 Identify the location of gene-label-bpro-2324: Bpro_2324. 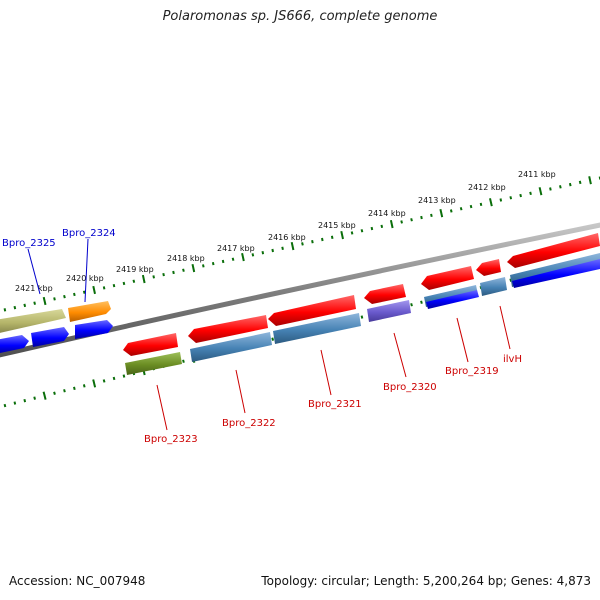
(89, 233).